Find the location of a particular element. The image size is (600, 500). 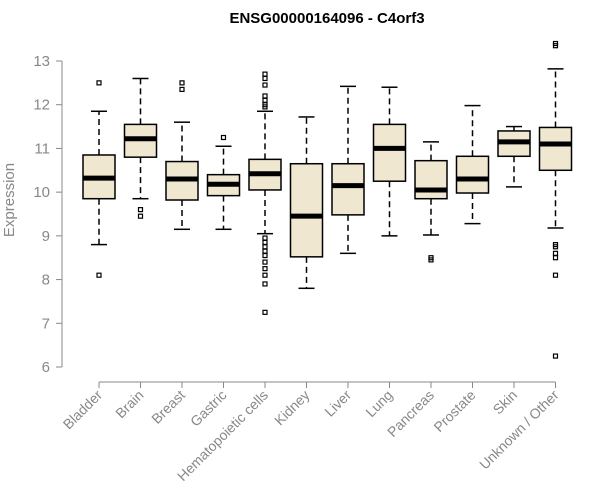

y-tick-label: 10 is located at coordinates (41, 192).